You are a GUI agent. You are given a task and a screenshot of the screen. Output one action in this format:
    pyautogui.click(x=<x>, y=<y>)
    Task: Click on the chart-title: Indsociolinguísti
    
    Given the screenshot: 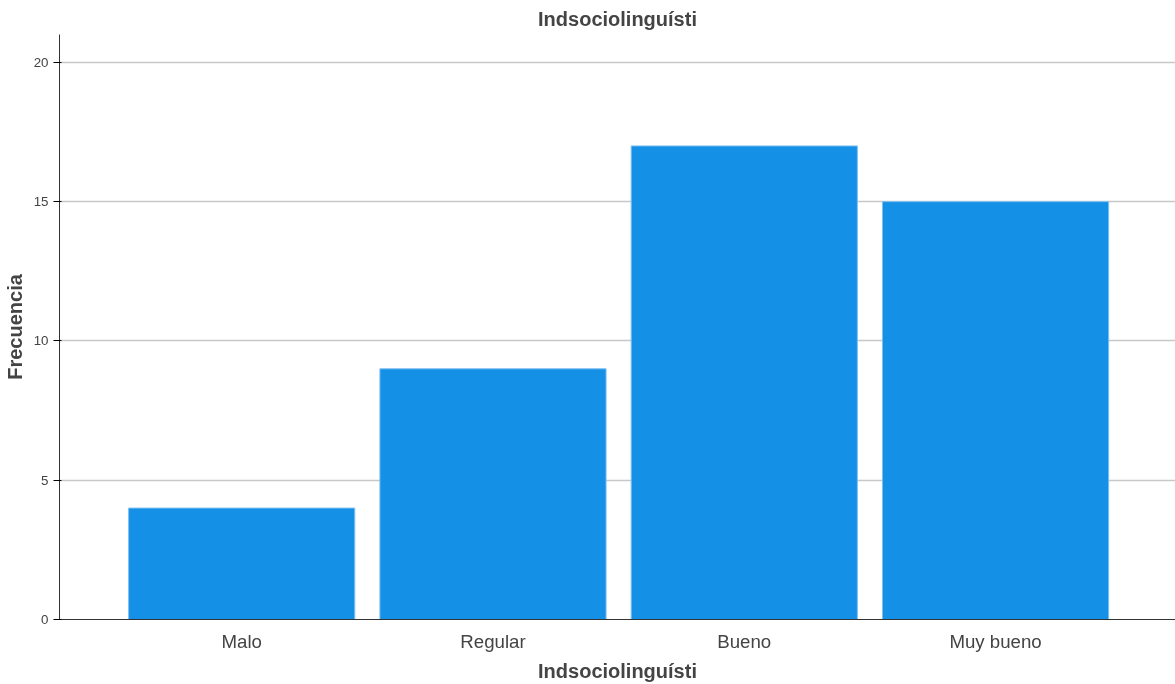 What is the action you would take?
    pyautogui.click(x=617, y=18)
    